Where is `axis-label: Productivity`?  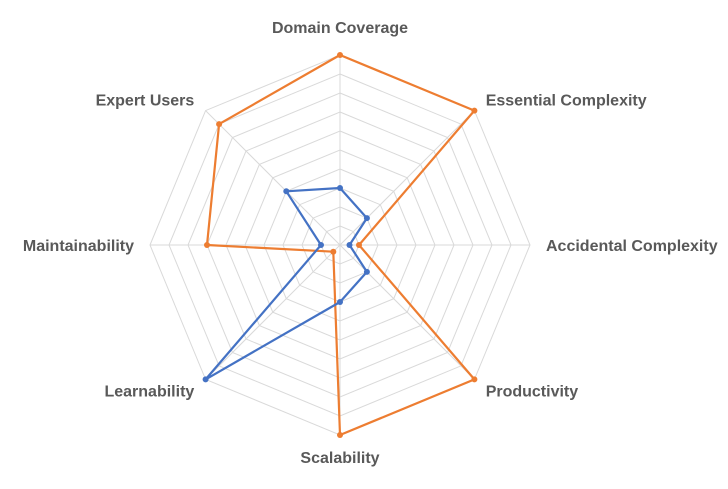 axis-label: Productivity is located at coordinates (532, 392).